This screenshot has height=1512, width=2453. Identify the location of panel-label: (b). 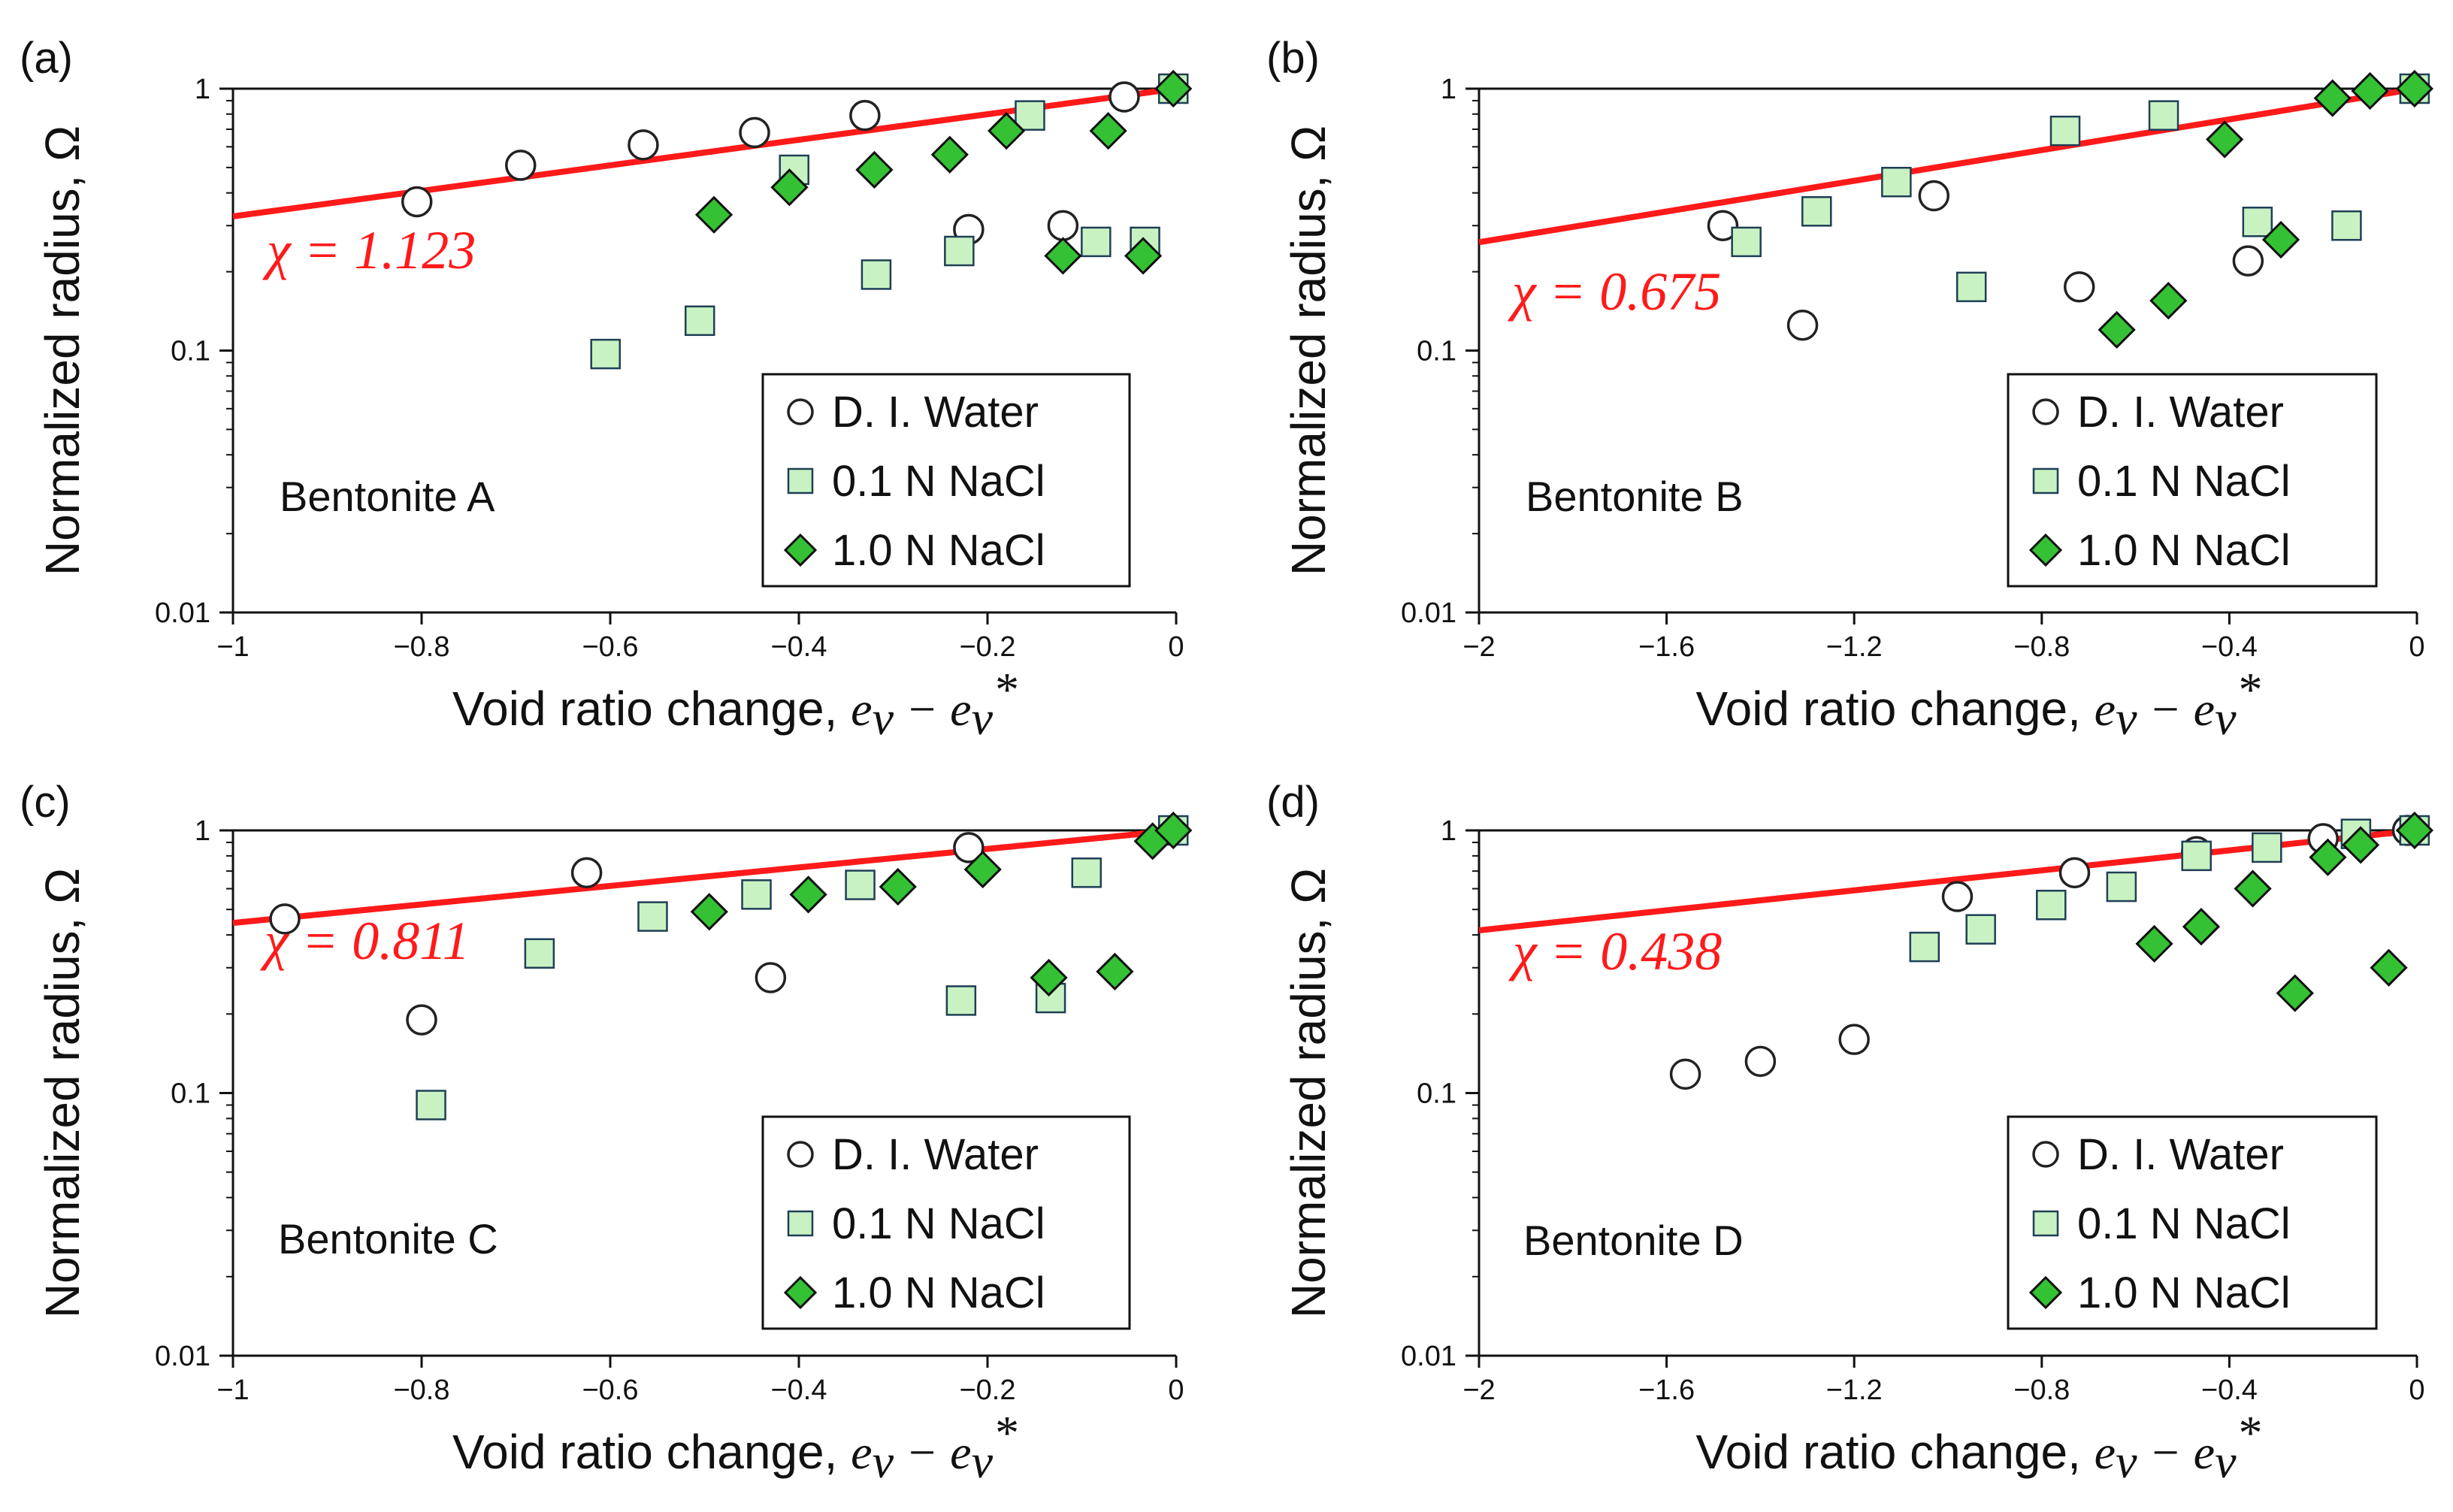
(1293, 59).